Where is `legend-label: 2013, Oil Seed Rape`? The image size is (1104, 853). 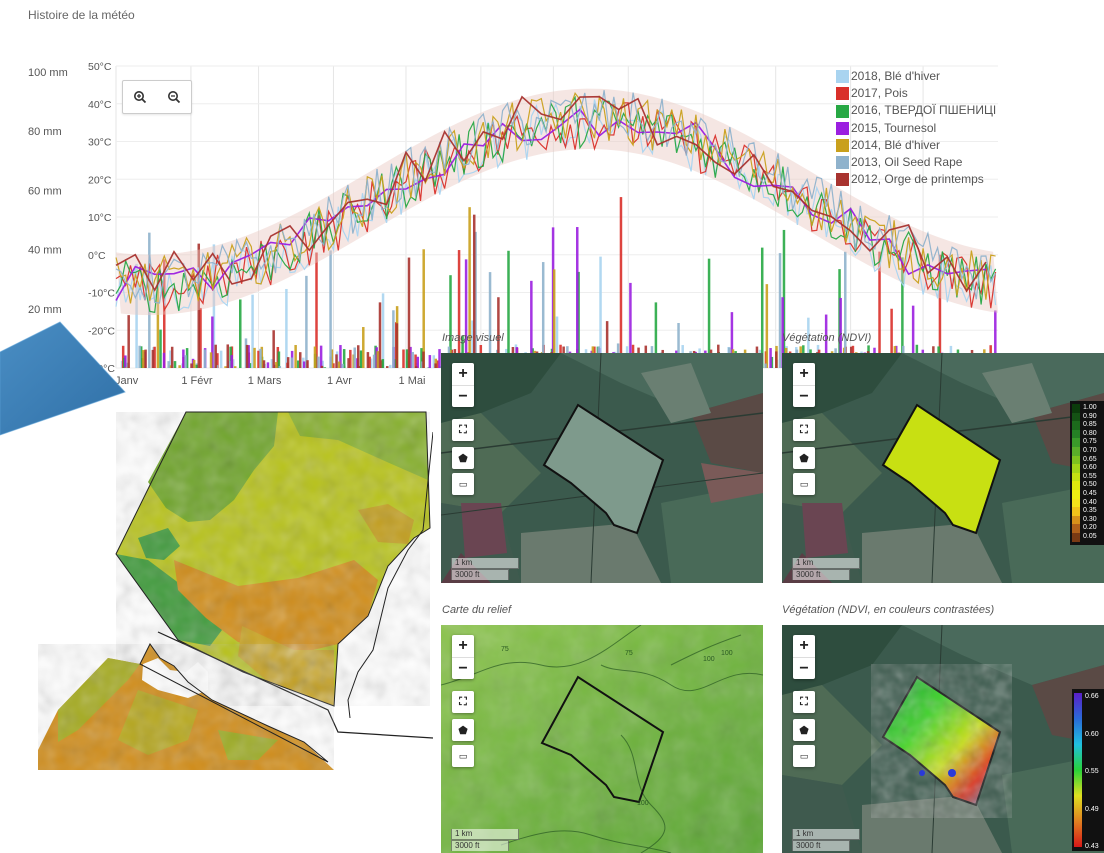
legend-label: 2013, Oil Seed Rape is located at coordinates (907, 162).